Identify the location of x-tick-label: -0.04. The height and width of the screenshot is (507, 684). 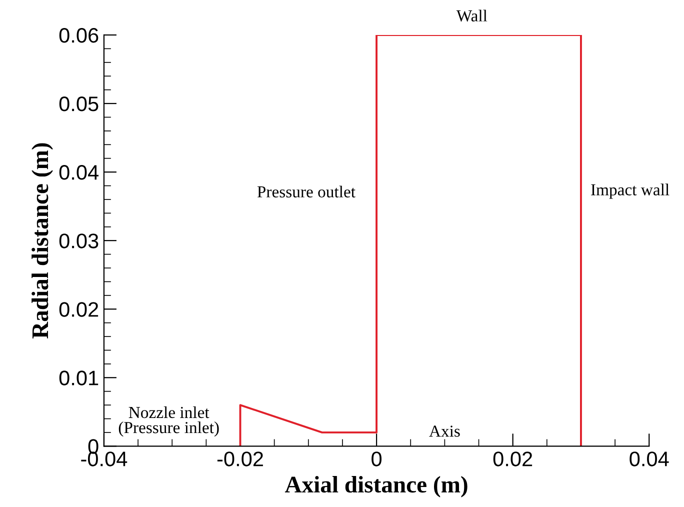
(104, 459).